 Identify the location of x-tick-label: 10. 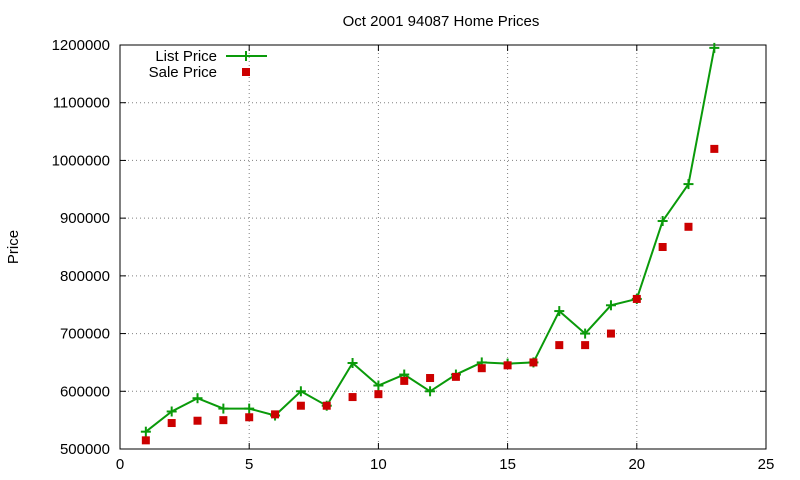
(378, 464).